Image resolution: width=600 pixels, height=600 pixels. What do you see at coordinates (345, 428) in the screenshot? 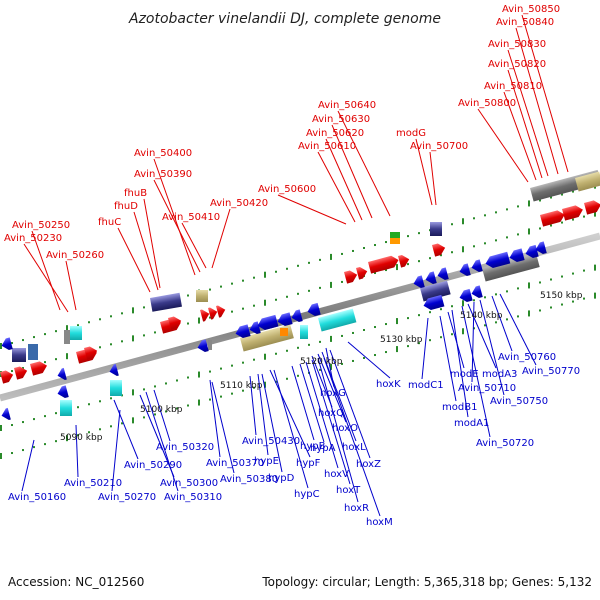
I see `gene-label-reverse: hoxO` at bounding box center [345, 428].